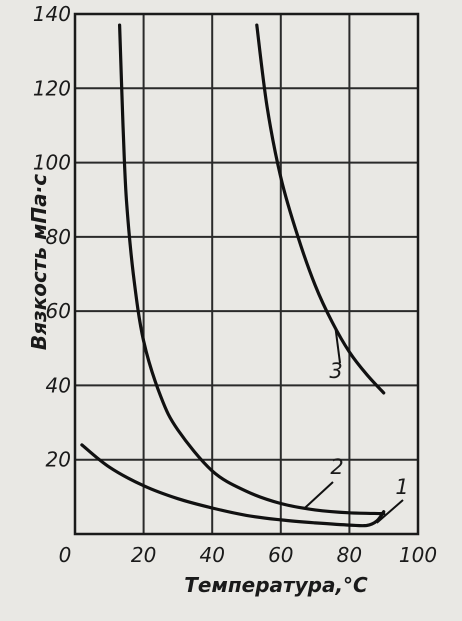 The image size is (462, 621). Describe the element at coordinates (58, 311) in the screenshot. I see `y-tick-label-60: 60` at that location.